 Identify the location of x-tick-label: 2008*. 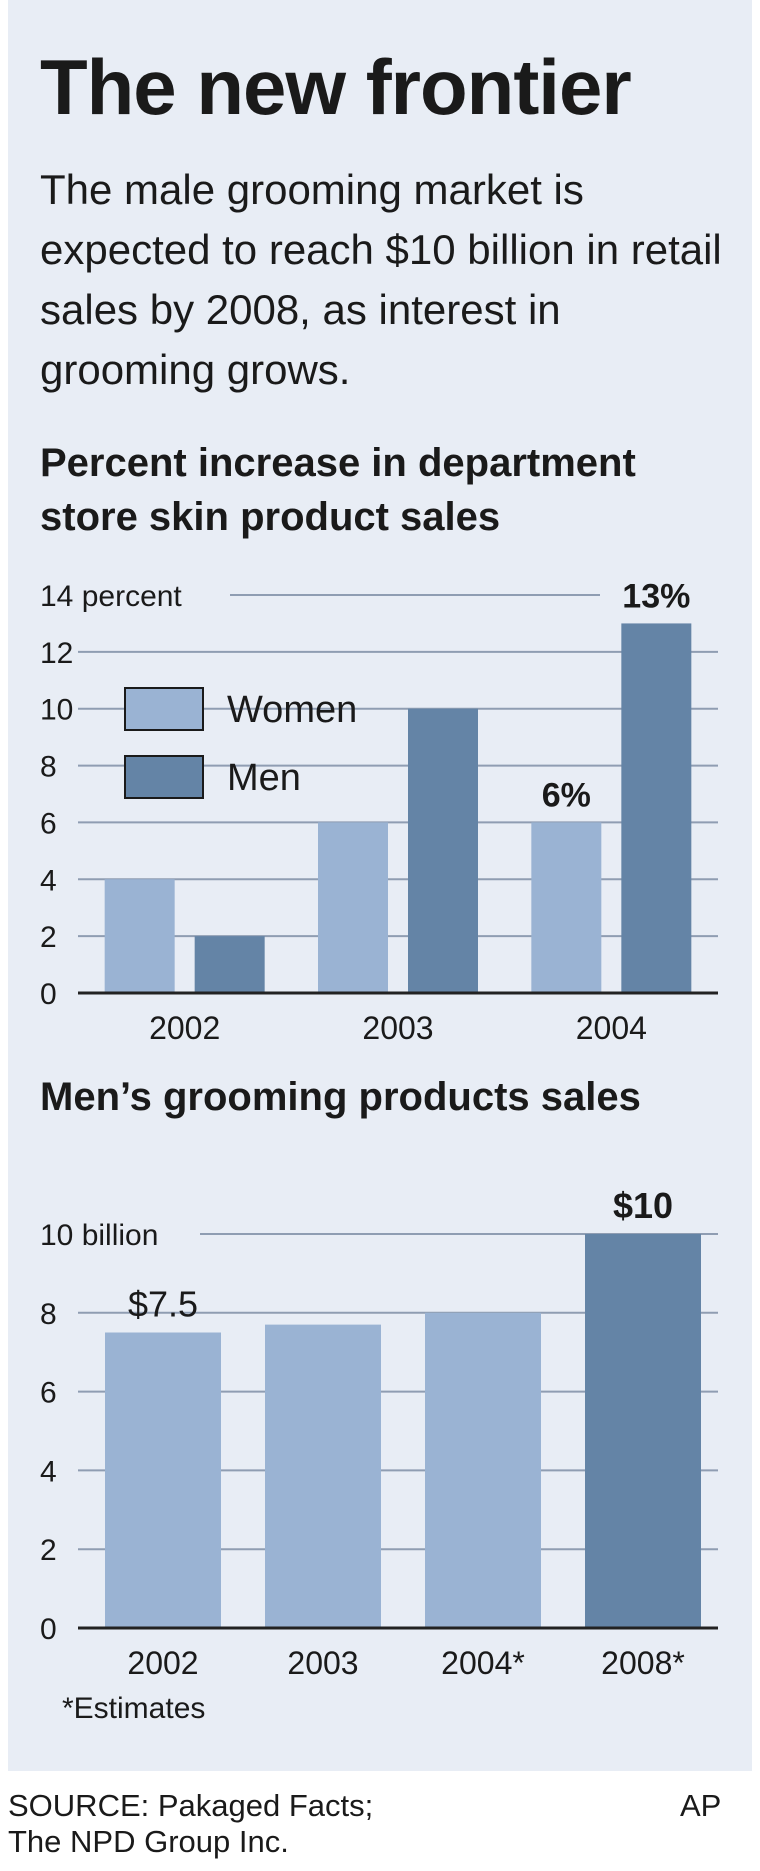
(643, 1663).